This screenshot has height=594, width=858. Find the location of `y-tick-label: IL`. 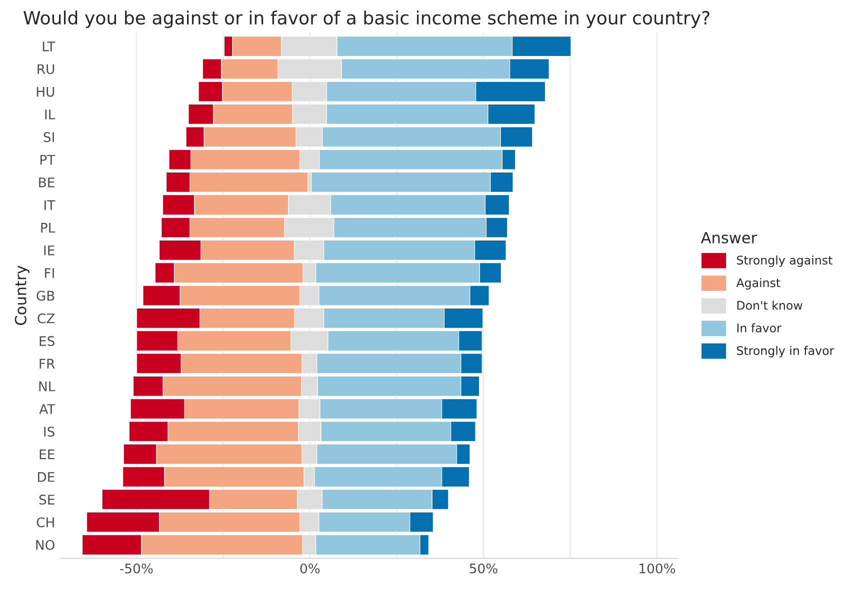

y-tick-label: IL is located at coordinates (50, 115).